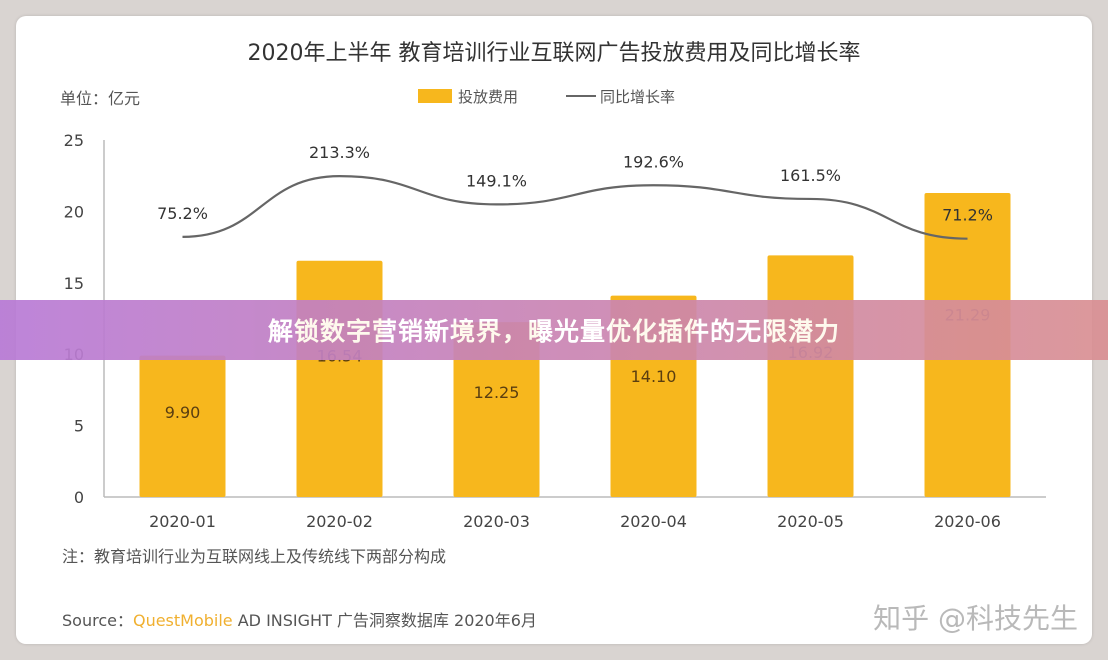  What do you see at coordinates (967, 215) in the screenshot?
I see `growth-rate-label: 71.2%` at bounding box center [967, 215].